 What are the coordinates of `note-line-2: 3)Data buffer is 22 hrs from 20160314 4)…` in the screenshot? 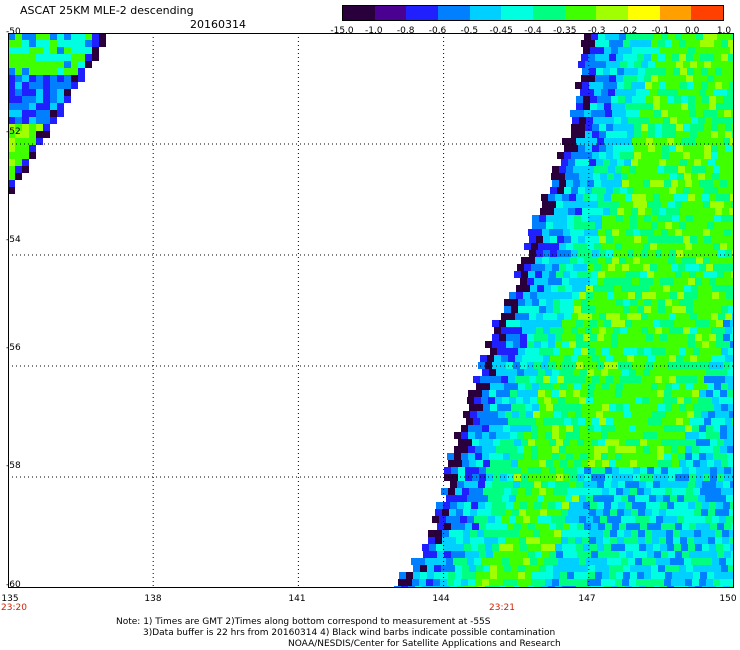 It's located at (349, 633).